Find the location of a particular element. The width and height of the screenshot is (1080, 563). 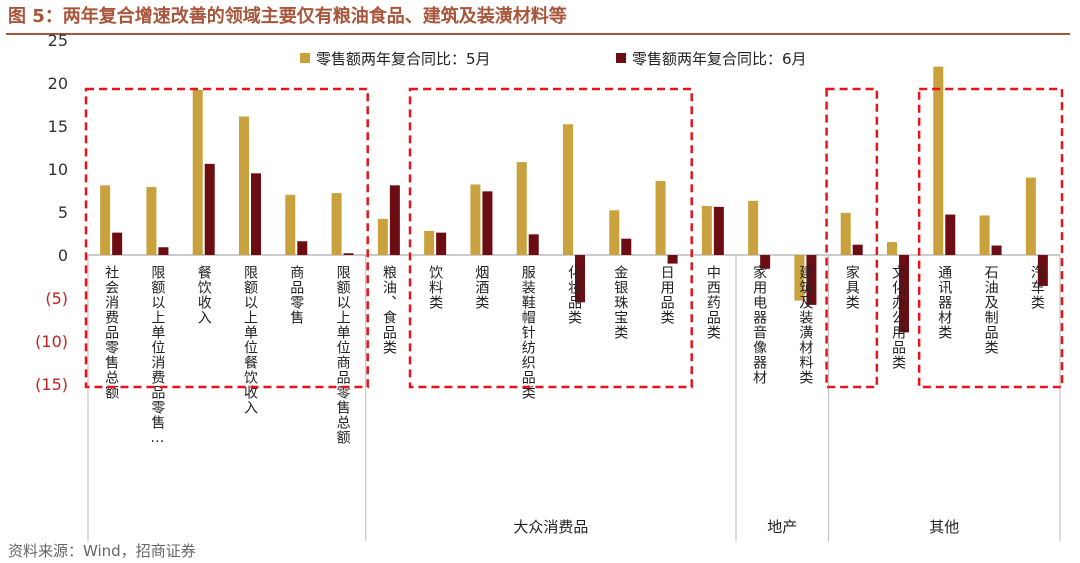

category-label: 饮料类 is located at coordinates (435, 287).